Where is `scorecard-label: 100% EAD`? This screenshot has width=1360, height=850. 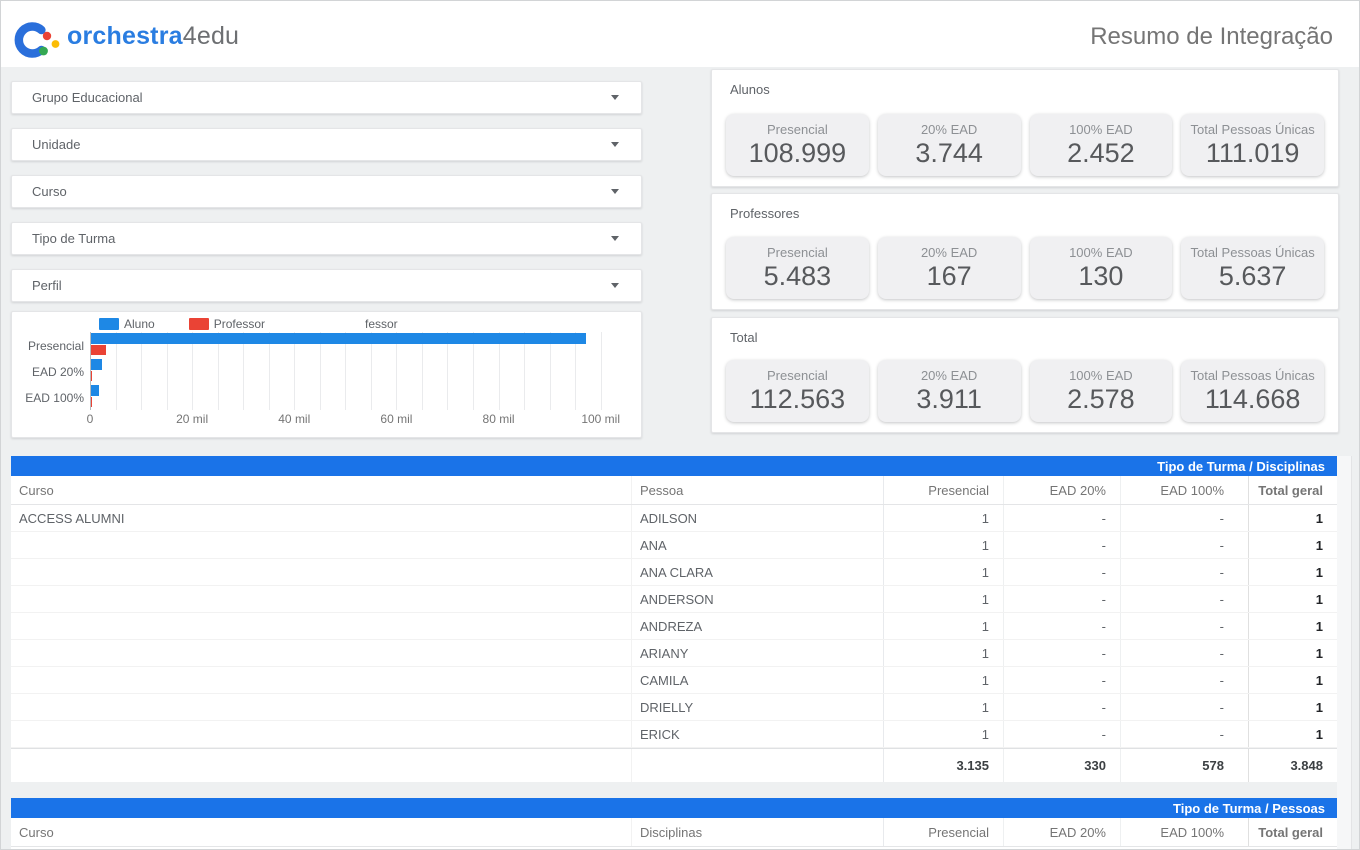
scorecard-label: 100% EAD is located at coordinates (1101, 375).